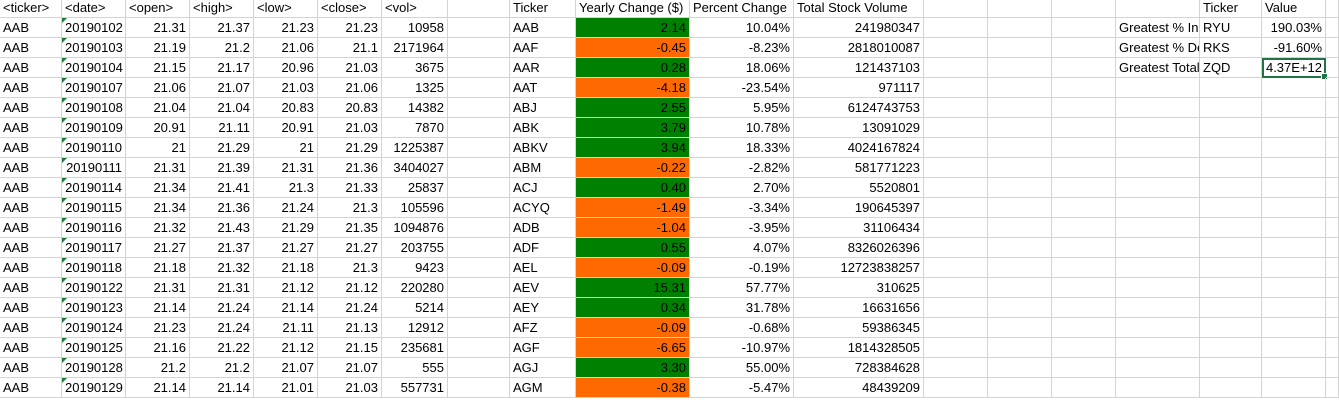 The image size is (1339, 408). What do you see at coordinates (633, 188) in the screenshot?
I see `yearly-change-cell: 0.40` at bounding box center [633, 188].